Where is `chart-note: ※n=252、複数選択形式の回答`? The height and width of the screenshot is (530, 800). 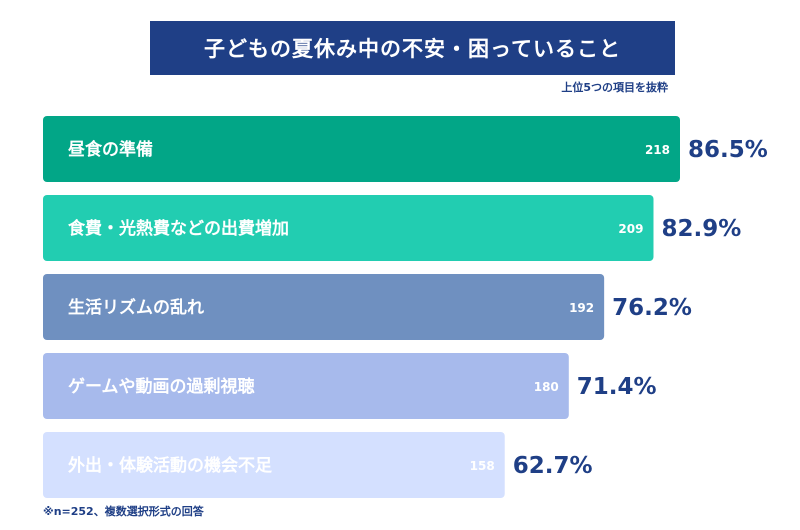
chart-note: ※n=252、複数選択形式の回答 is located at coordinates (123, 511).